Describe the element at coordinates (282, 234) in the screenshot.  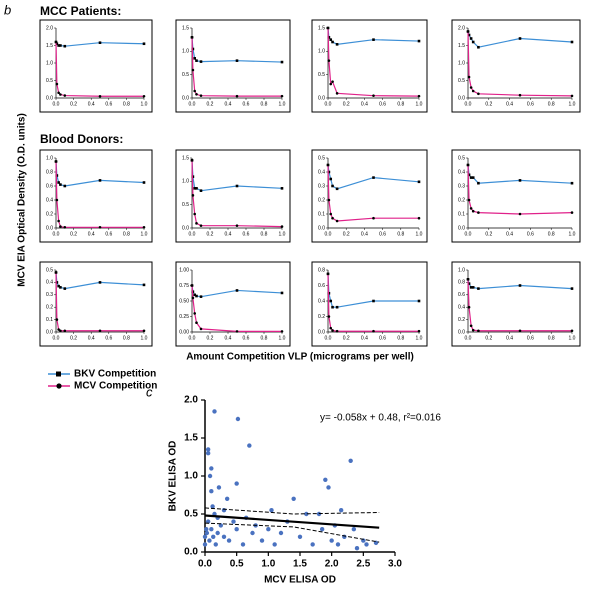
I see `x-tick-label: 1.0` at that location.